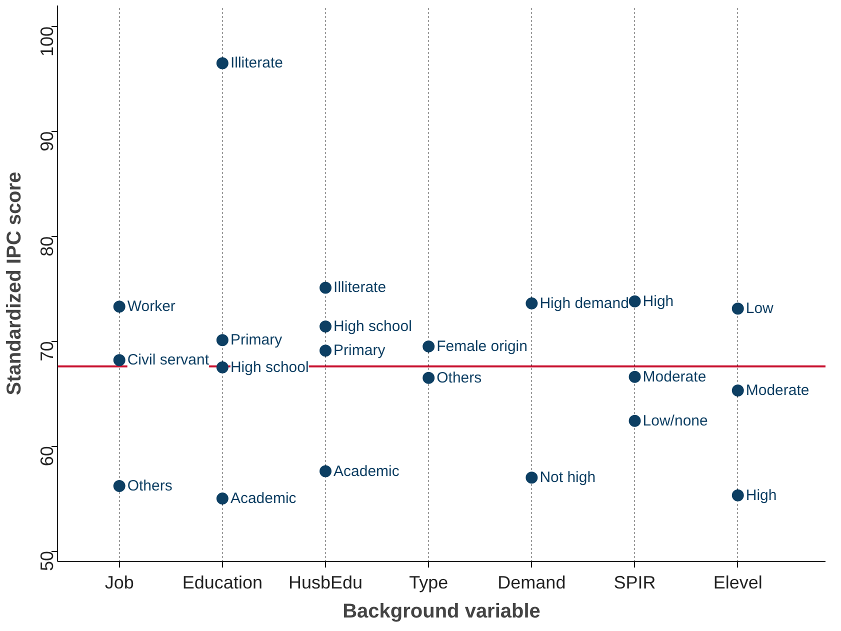 This screenshot has width=841, height=631. What do you see at coordinates (151, 307) in the screenshot?
I see `annotation: Worker` at bounding box center [151, 307].